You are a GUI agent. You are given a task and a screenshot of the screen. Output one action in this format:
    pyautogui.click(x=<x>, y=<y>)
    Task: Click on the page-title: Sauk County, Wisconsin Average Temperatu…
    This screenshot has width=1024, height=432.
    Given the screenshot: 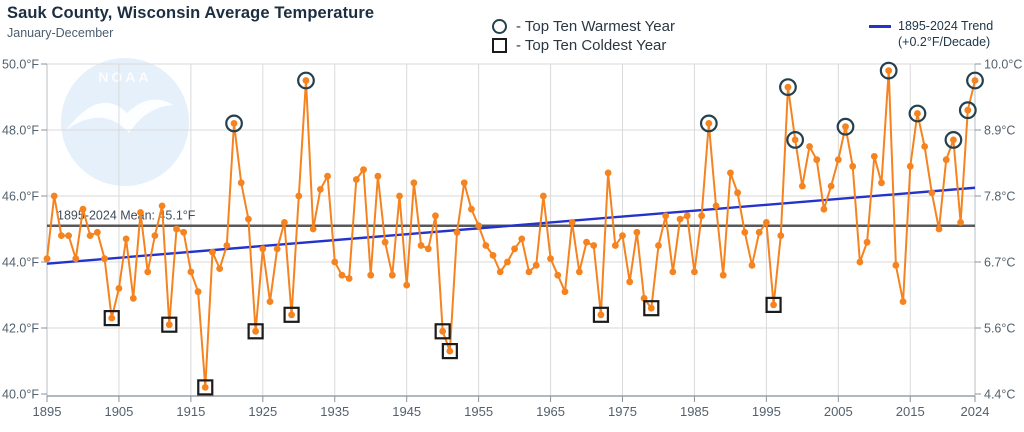 What is the action you would take?
    pyautogui.click(x=191, y=13)
    